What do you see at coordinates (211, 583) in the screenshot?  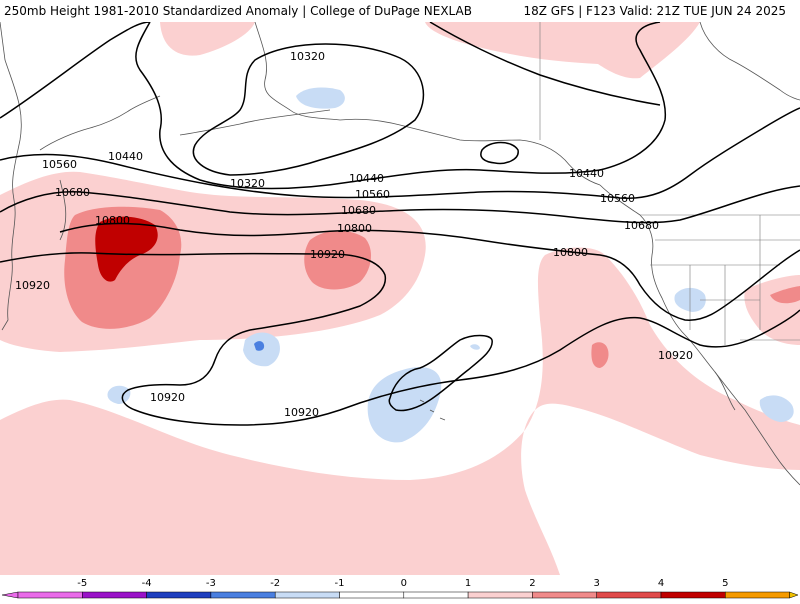 I see `colorbar-tick-label: -3` at bounding box center [211, 583].